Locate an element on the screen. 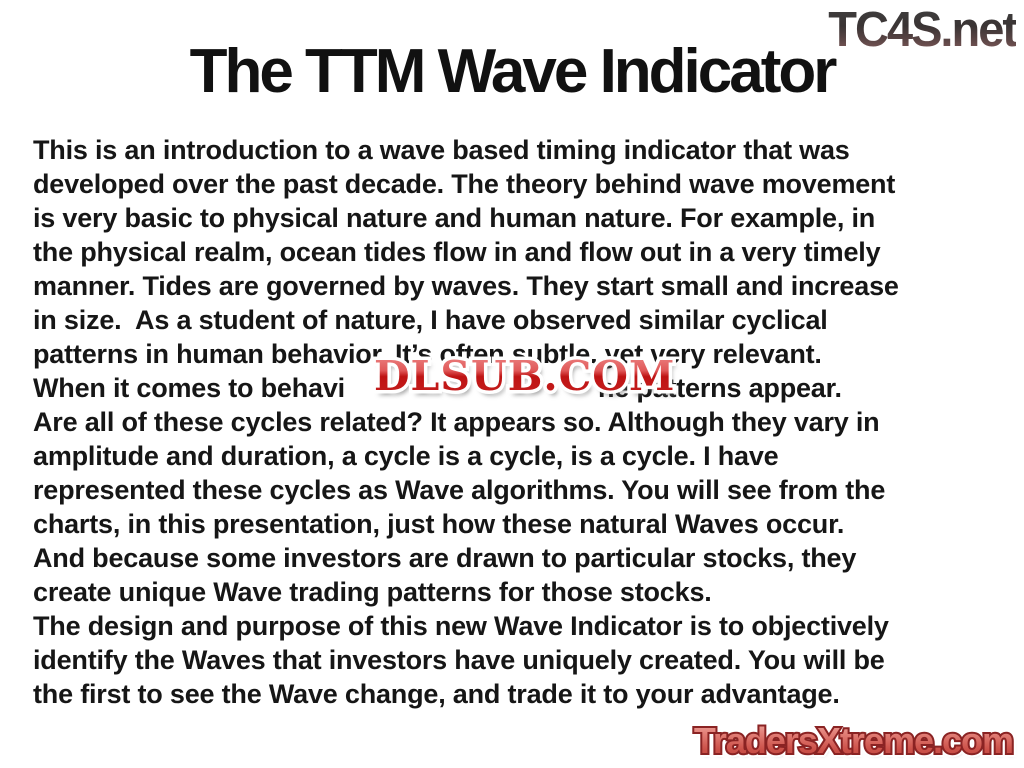 The width and height of the screenshot is (1024, 768). watermark-tc4s-net: TC4S.net is located at coordinates (923, 29).